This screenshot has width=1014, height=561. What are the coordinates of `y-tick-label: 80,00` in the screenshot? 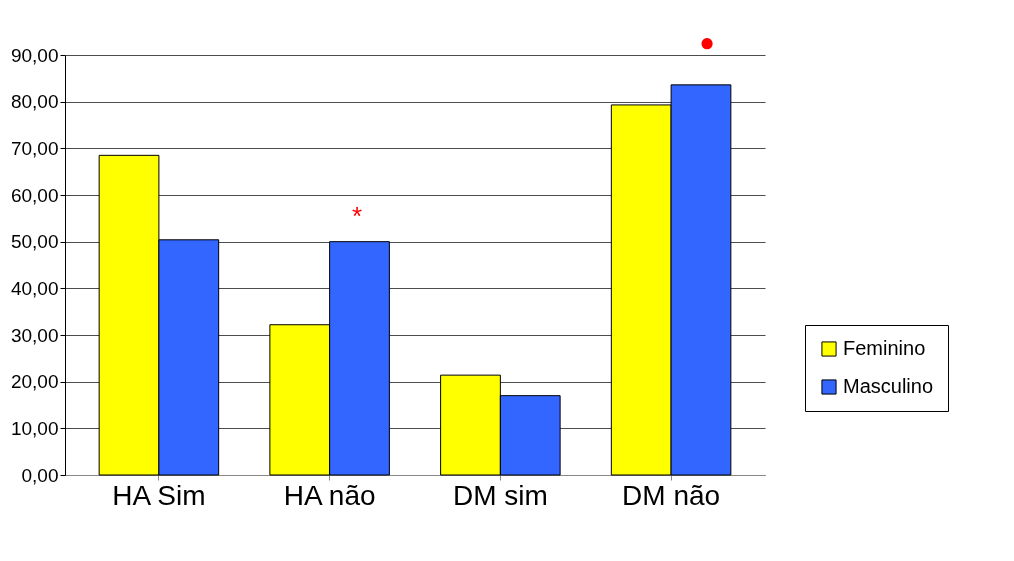 It's located at (34, 102).